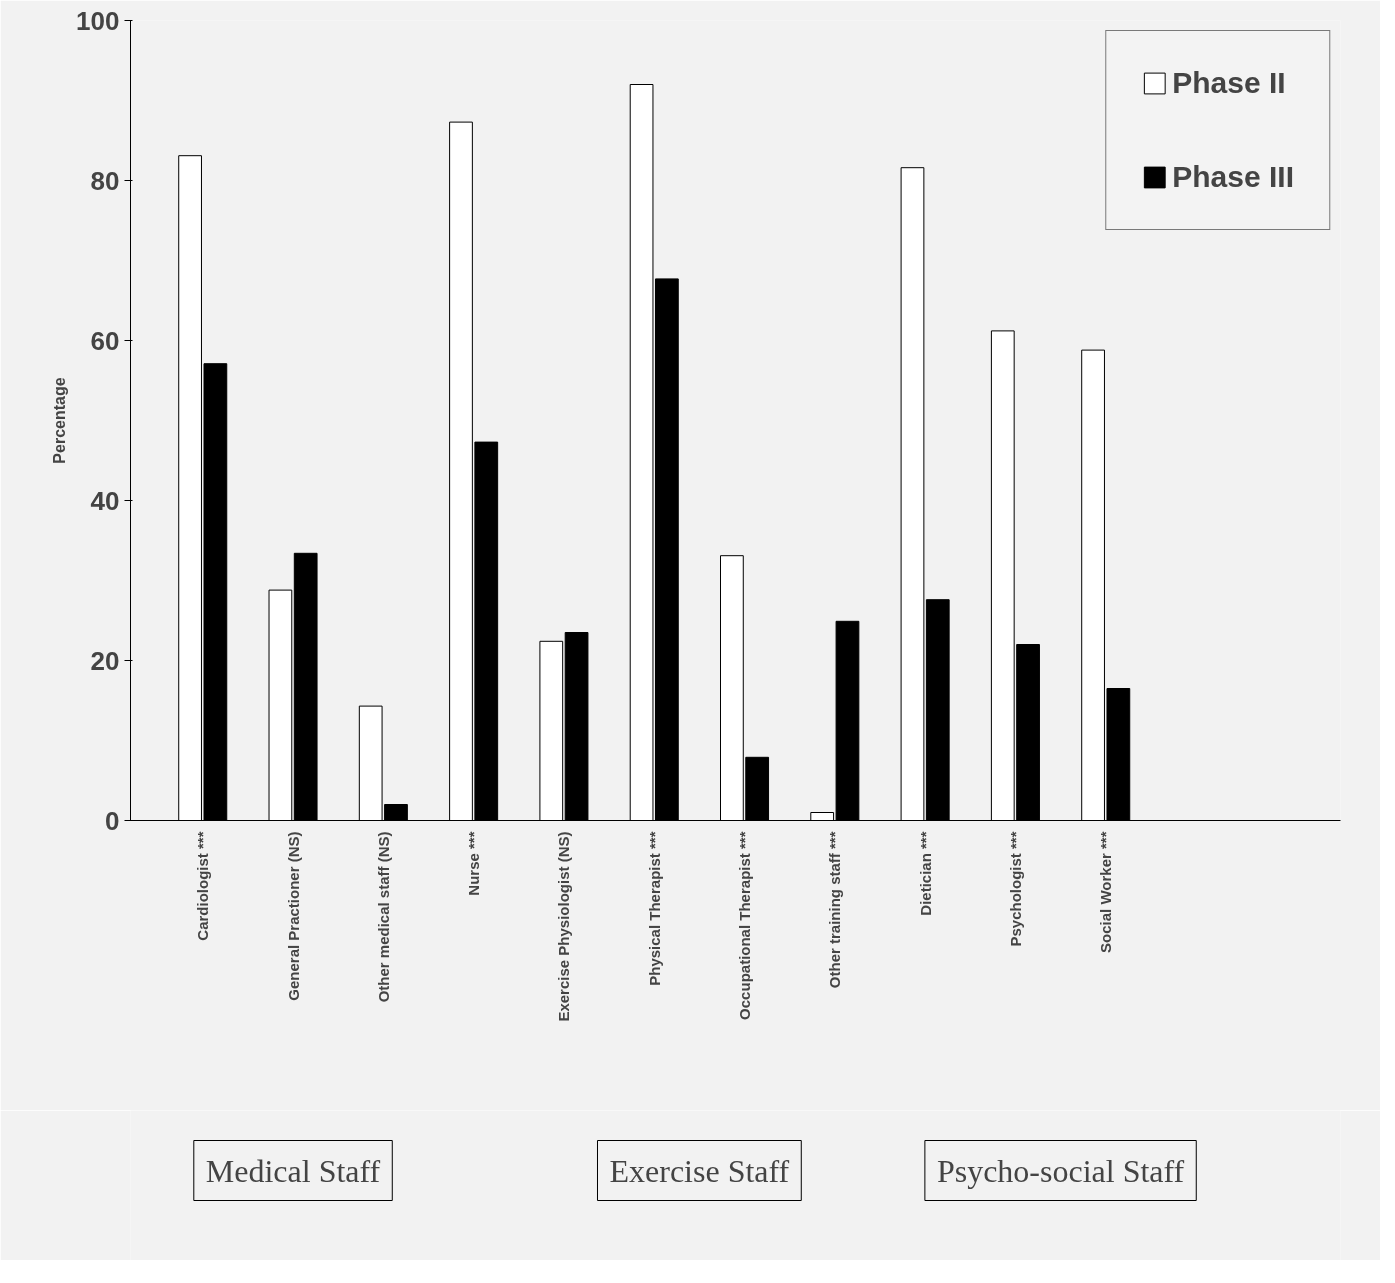  Describe the element at coordinates (1229, 83) in the screenshot. I see `legend-label: Phase II` at that location.